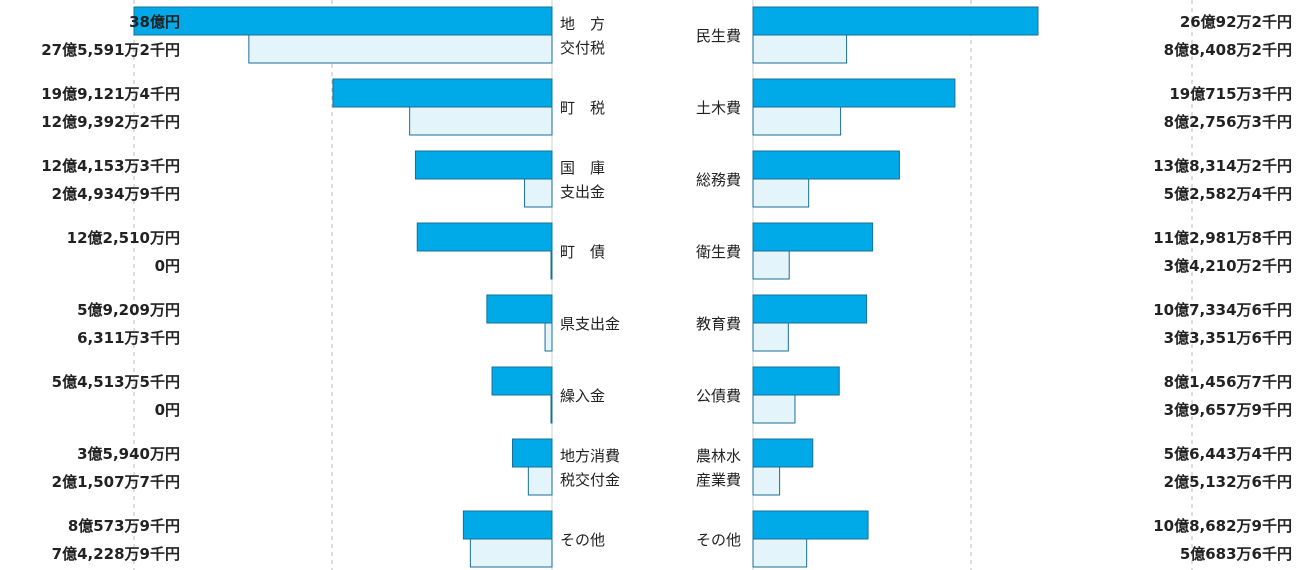  Describe the element at coordinates (110, 94) in the screenshot. I see `value-label: 19億9,121万4千円` at that location.